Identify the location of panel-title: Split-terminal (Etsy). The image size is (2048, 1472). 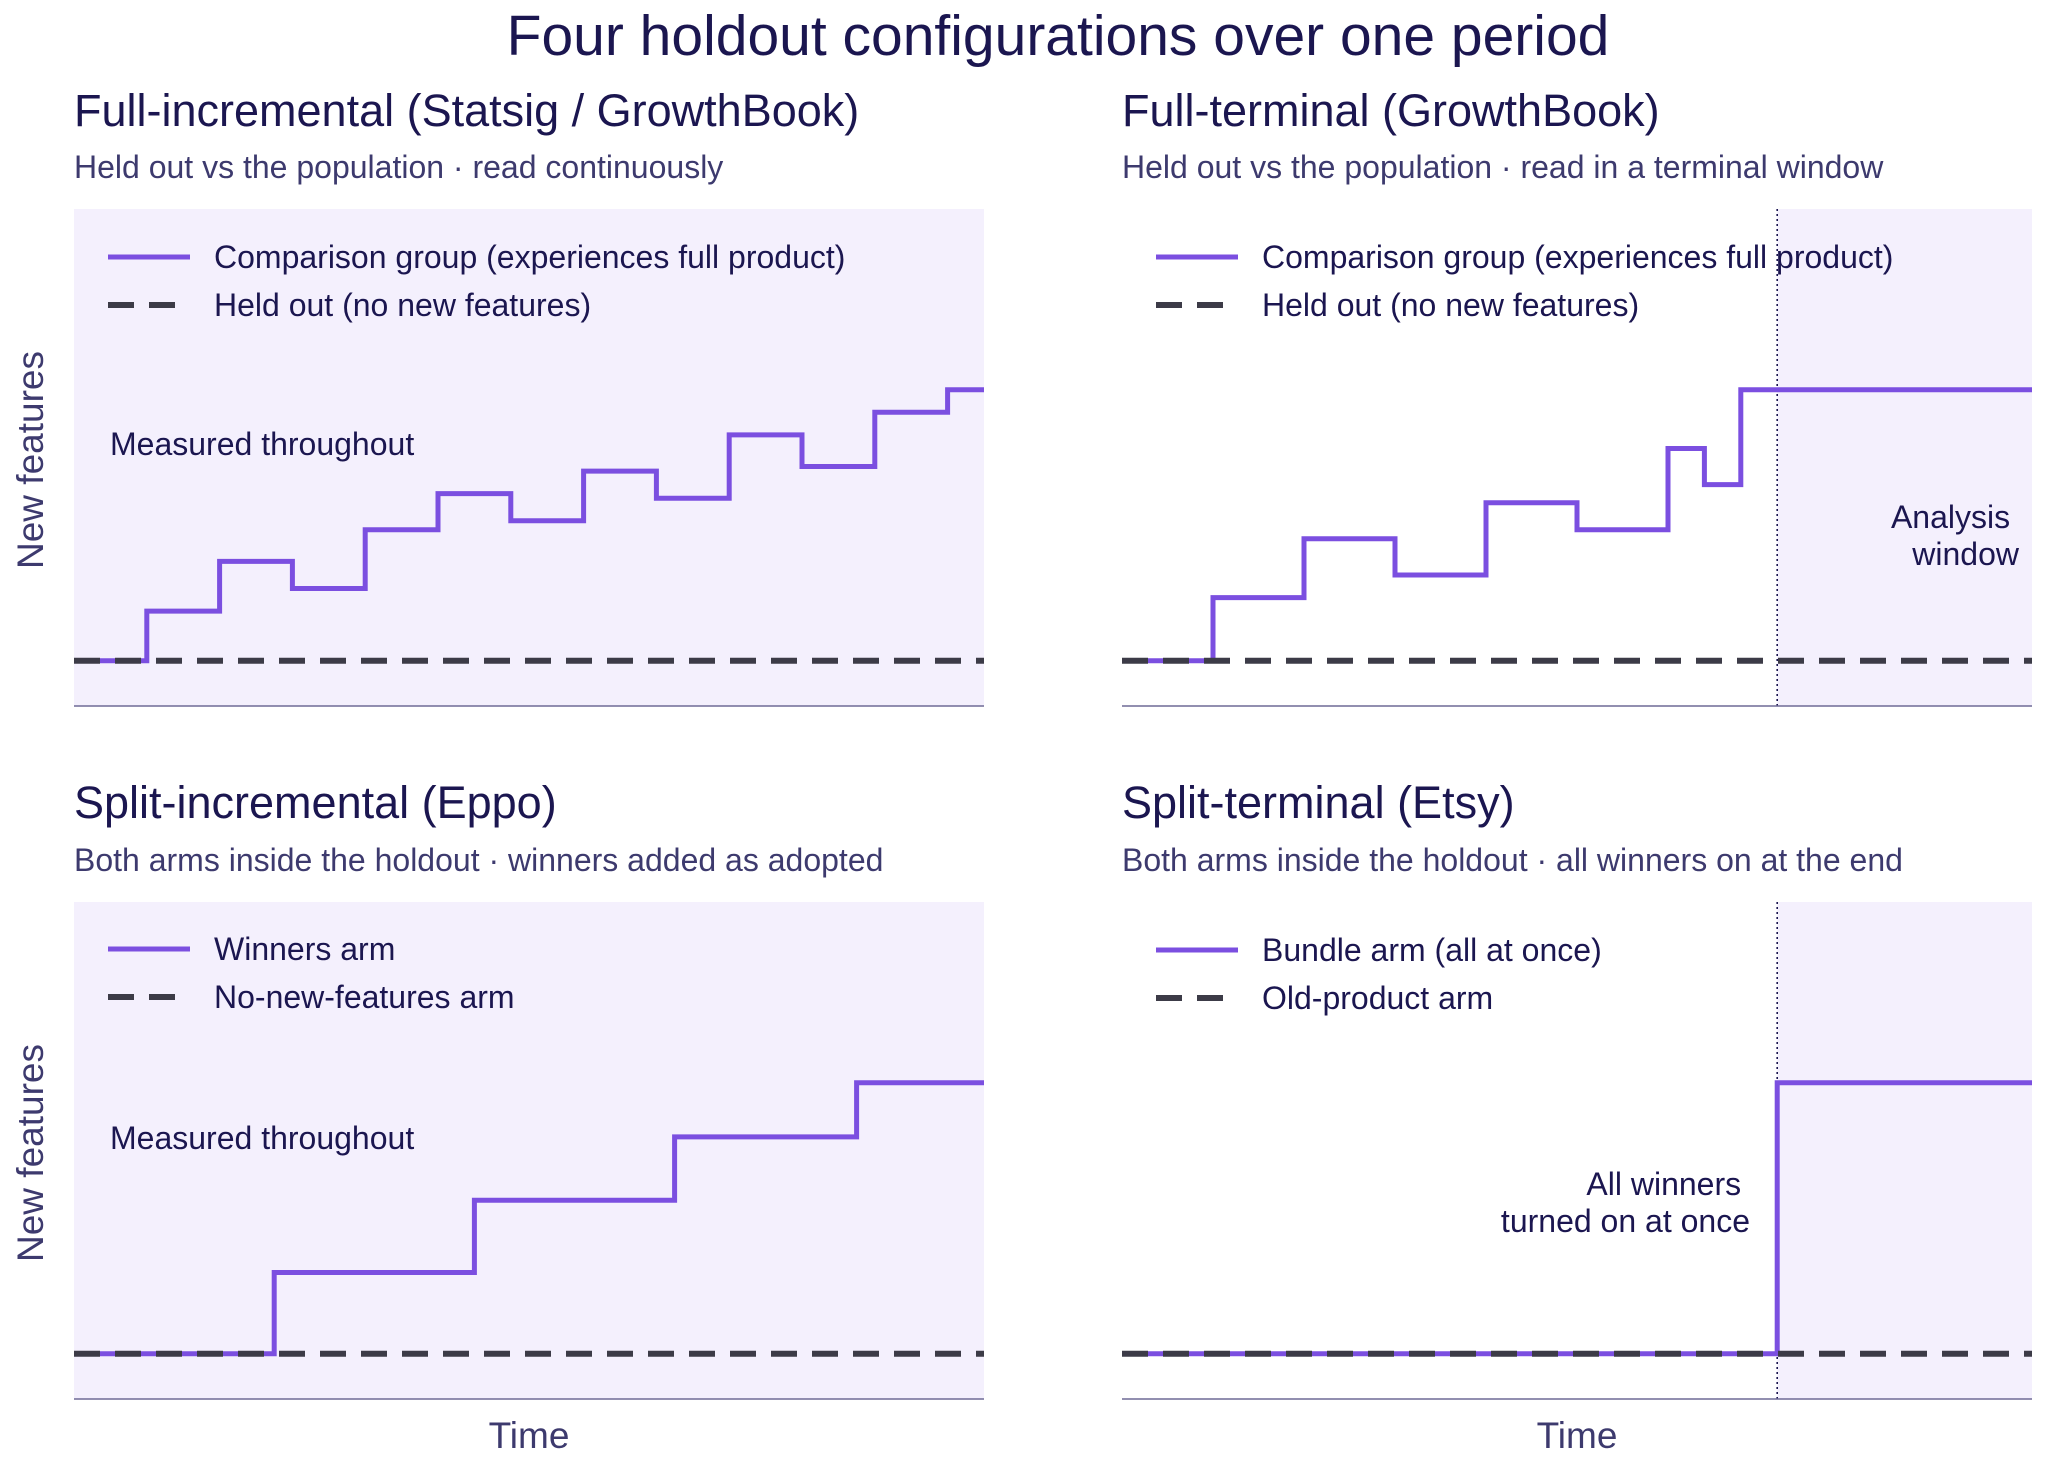
(1318, 802).